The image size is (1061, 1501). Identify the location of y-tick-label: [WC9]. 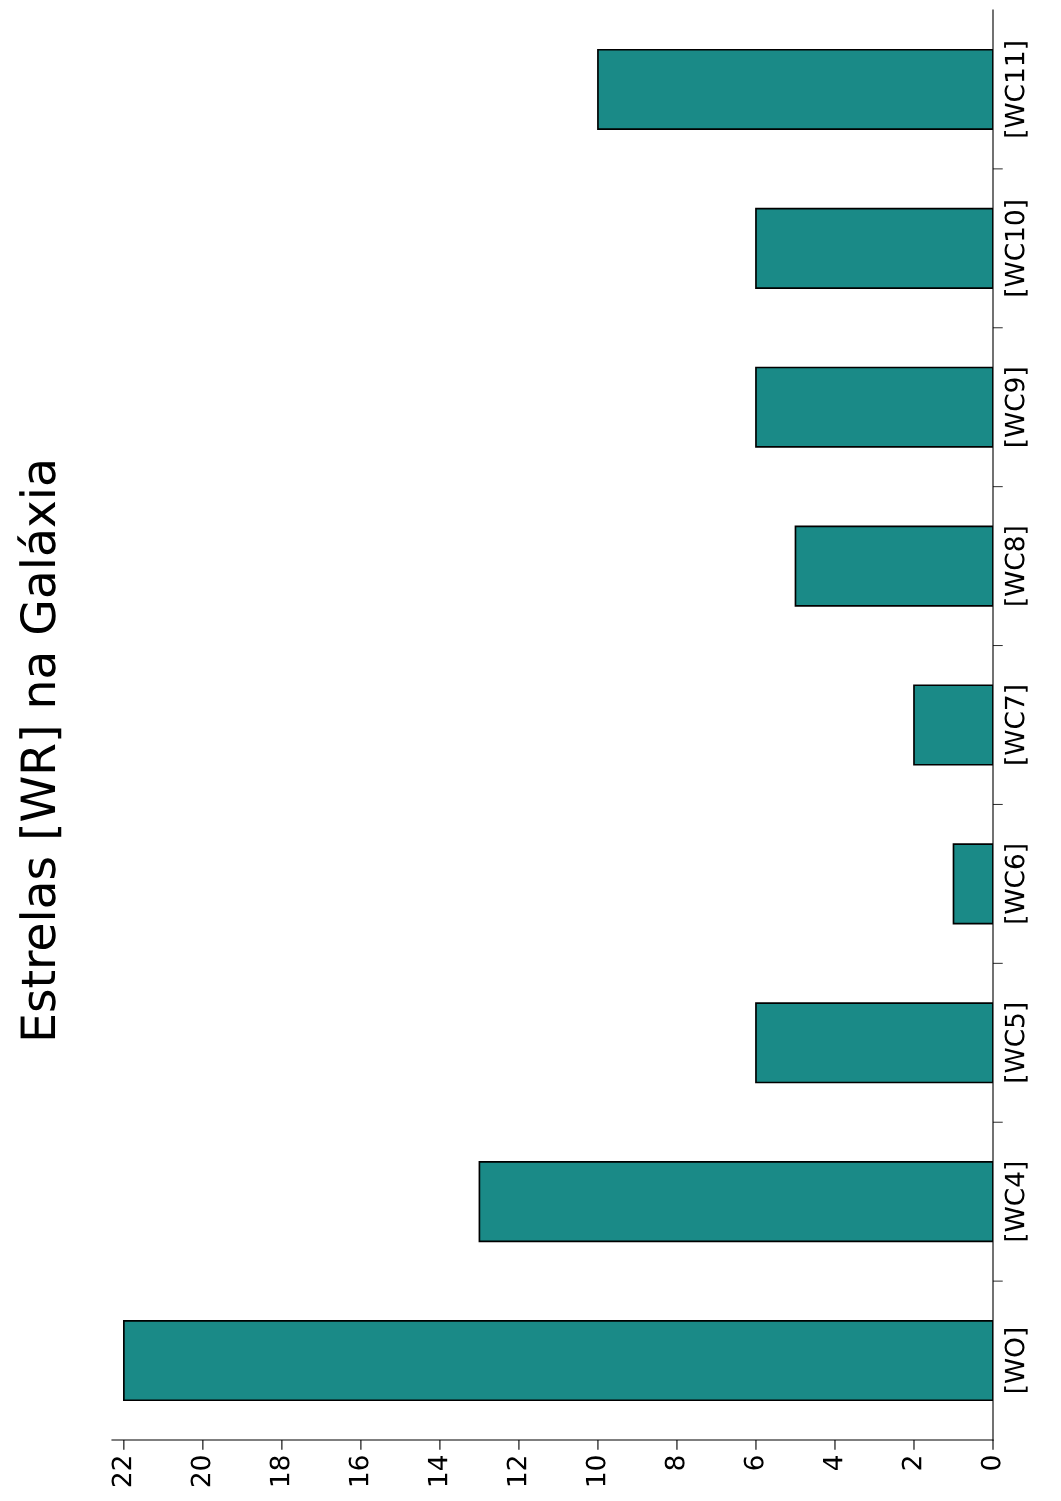
(1016, 407).